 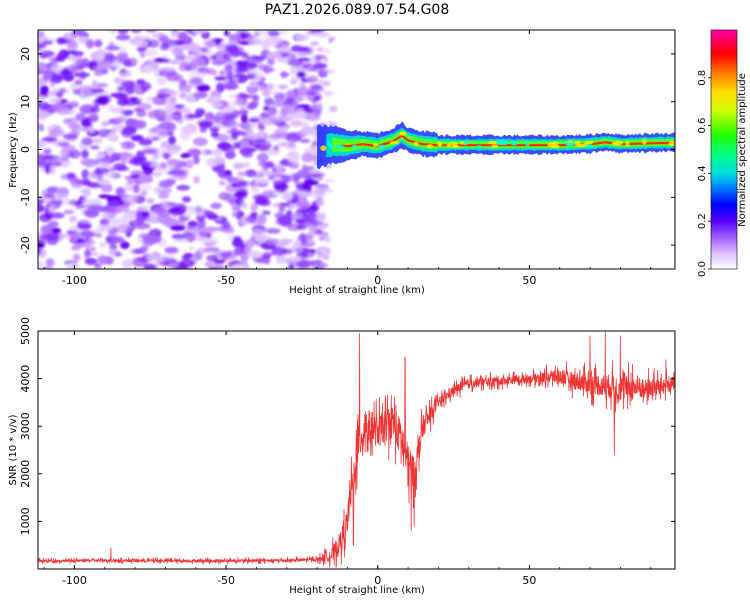 What do you see at coordinates (226, 280) in the screenshot?
I see `spectrogram-x-tick-label: -50` at bounding box center [226, 280].